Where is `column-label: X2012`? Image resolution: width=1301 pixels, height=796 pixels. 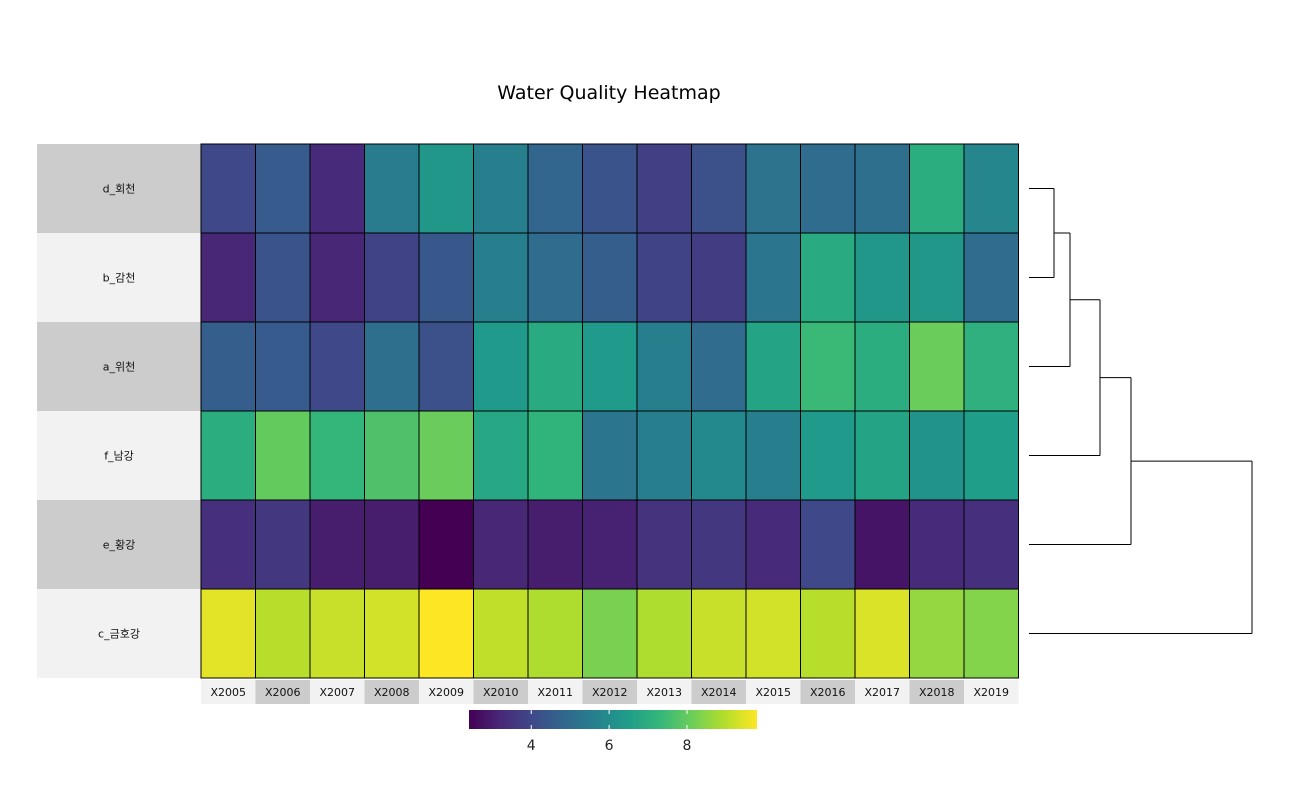
column-label: X2012 is located at coordinates (610, 692).